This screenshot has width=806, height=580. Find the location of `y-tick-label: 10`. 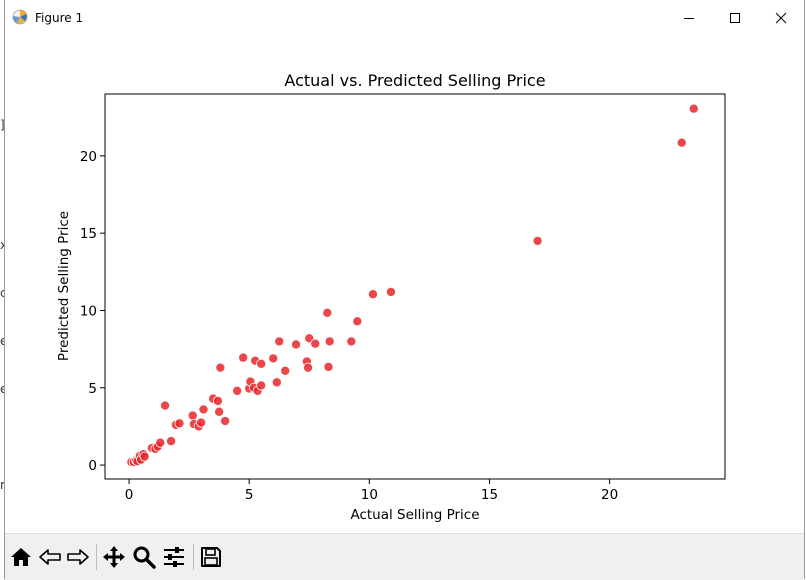

y-tick-label: 10 is located at coordinates (88, 311).